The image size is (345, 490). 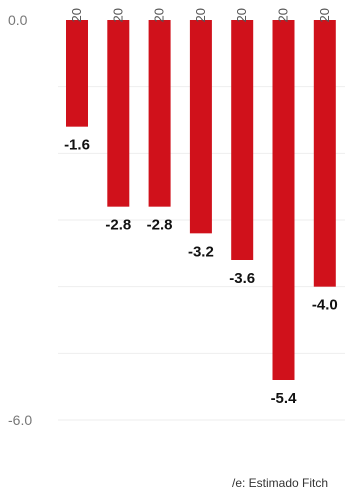 I want to click on bar-value-label: -5.4, so click(x=284, y=398).